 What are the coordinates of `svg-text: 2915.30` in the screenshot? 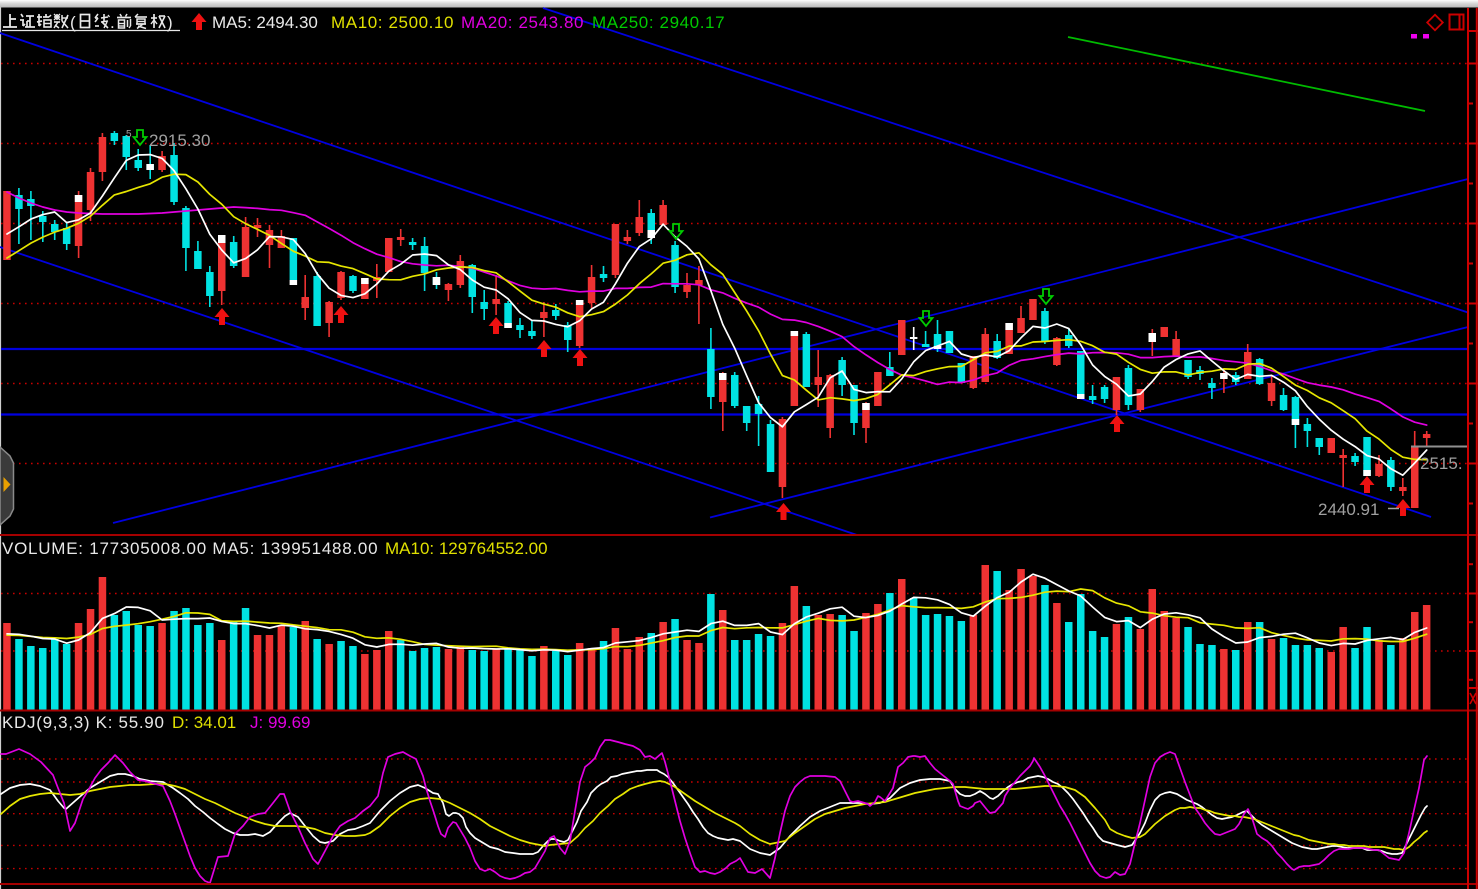 It's located at (179, 140).